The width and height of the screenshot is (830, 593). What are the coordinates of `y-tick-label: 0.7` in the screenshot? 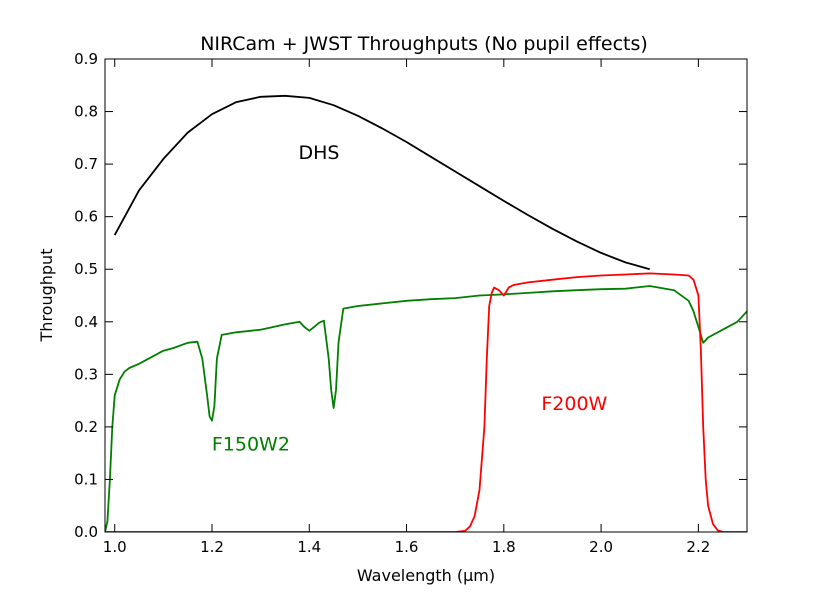 It's located at (86, 164).